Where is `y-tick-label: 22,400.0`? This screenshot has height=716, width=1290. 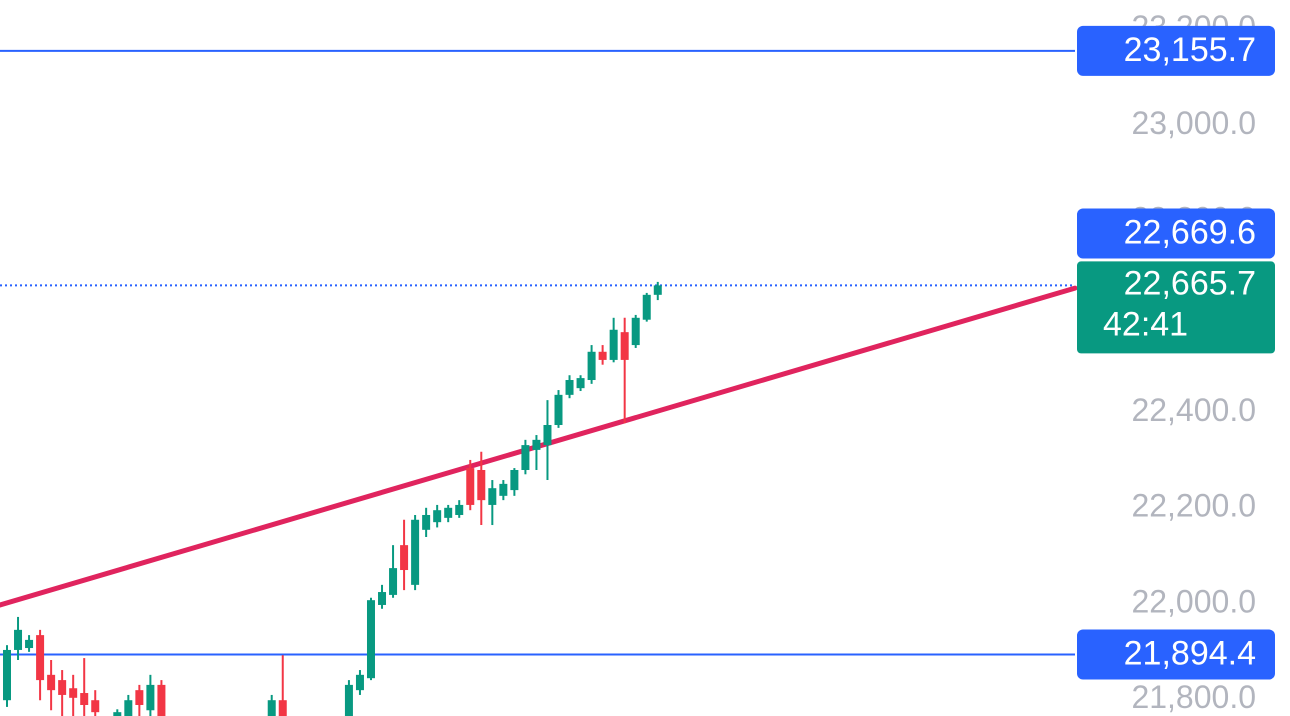 y-tick-label: 22,400.0 is located at coordinates (1193, 410).